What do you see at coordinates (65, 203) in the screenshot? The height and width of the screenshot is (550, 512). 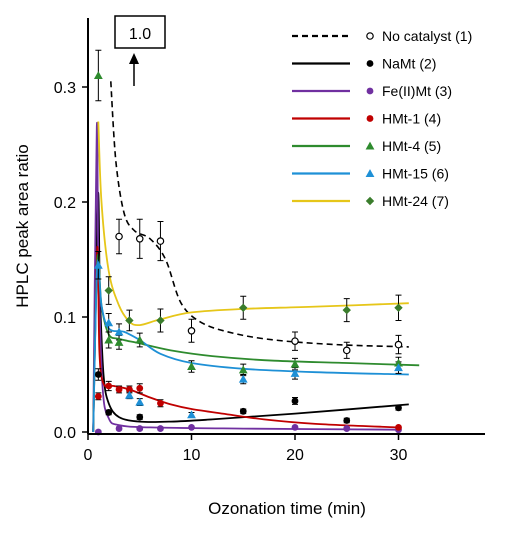 I see `y-tick-label: 0.2` at bounding box center [65, 203].